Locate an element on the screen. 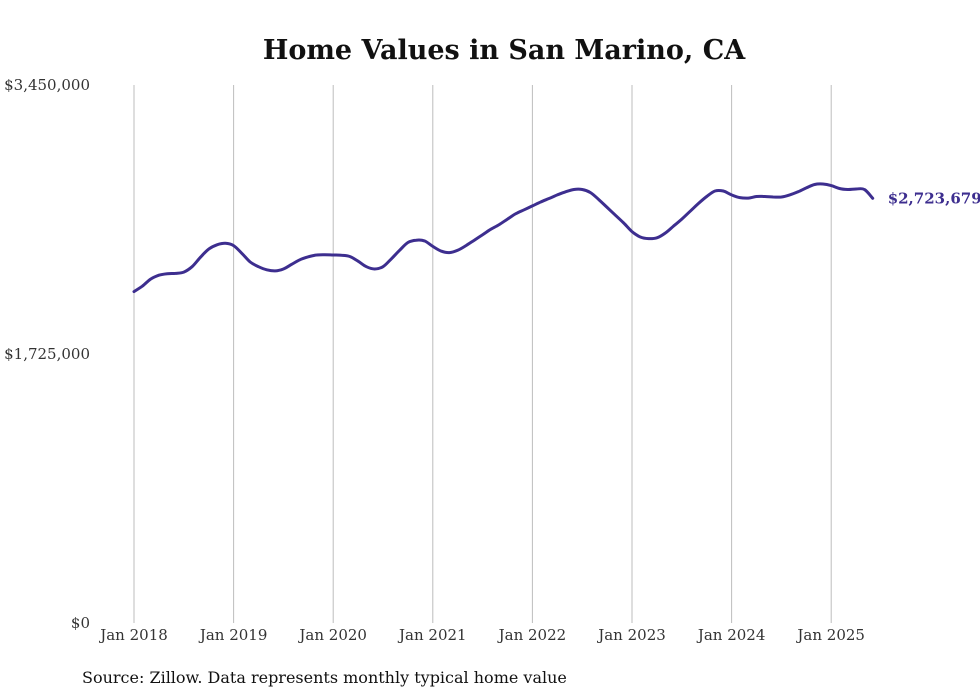  x-tick-label: Jan 2021 is located at coordinates (432, 635).